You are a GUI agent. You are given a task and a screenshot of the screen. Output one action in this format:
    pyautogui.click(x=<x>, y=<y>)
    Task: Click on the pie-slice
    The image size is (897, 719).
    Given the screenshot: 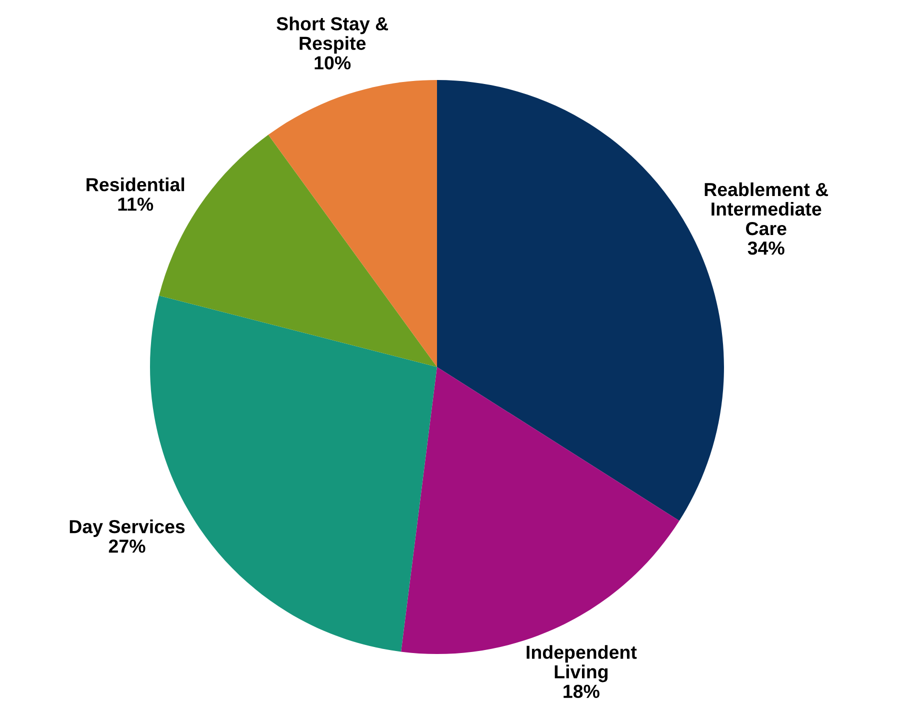 What is the action you would take?
    pyautogui.click(x=352, y=223)
    